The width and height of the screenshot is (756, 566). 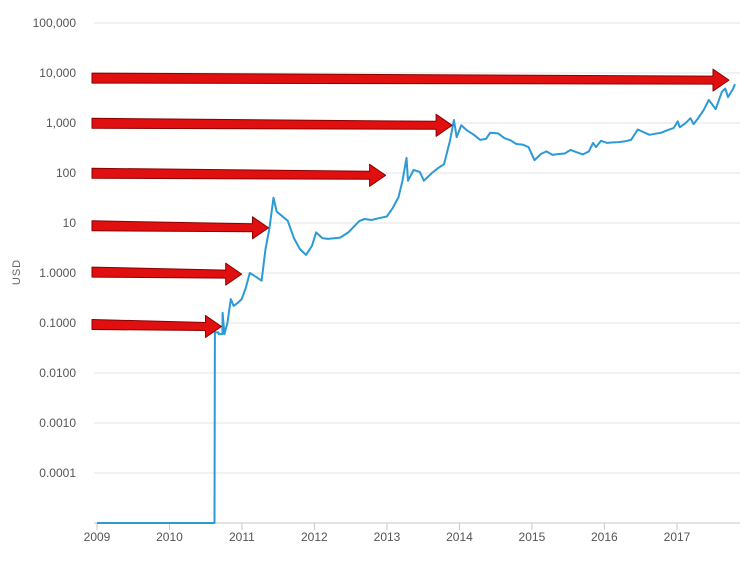 What do you see at coordinates (387, 537) in the screenshot?
I see `x-tick-label: 2013` at bounding box center [387, 537].